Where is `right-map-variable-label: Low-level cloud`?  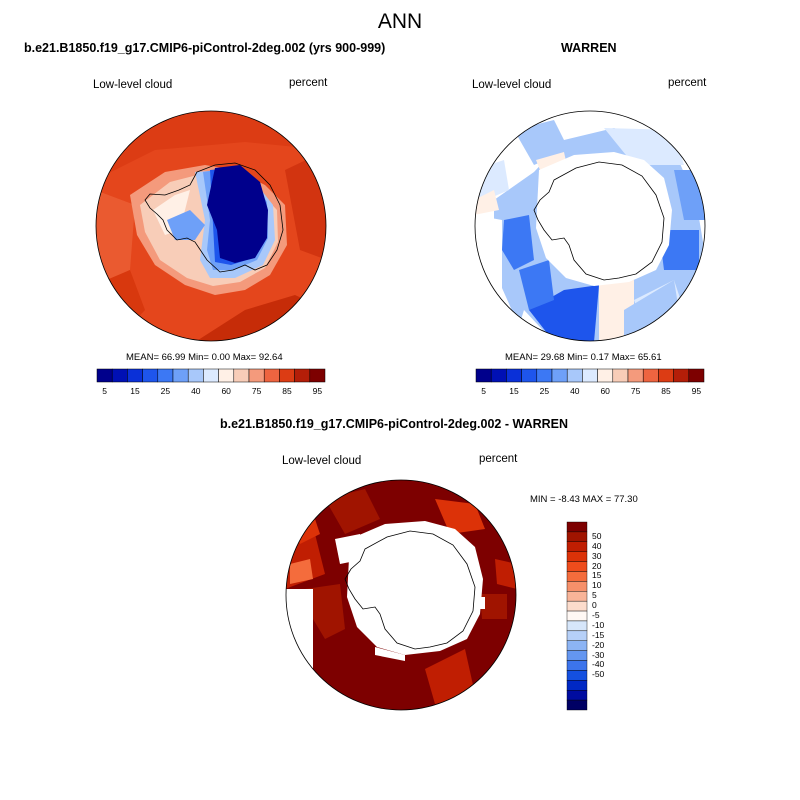 right-map-variable-label: Low-level cloud is located at coordinates (512, 85).